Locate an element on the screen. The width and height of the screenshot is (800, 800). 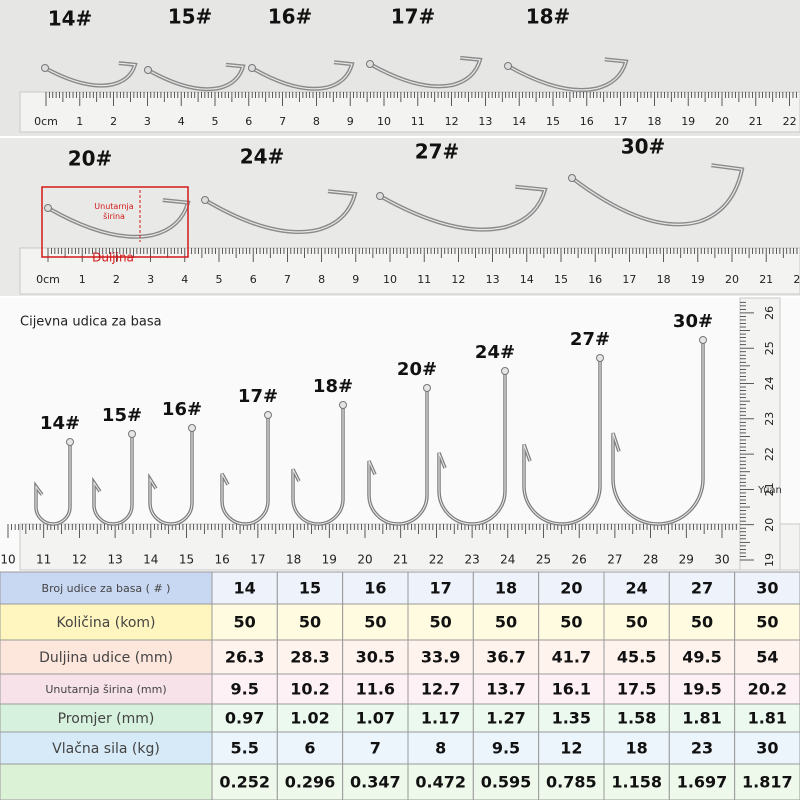
cell-value: 1.35 is located at coordinates (571, 718).